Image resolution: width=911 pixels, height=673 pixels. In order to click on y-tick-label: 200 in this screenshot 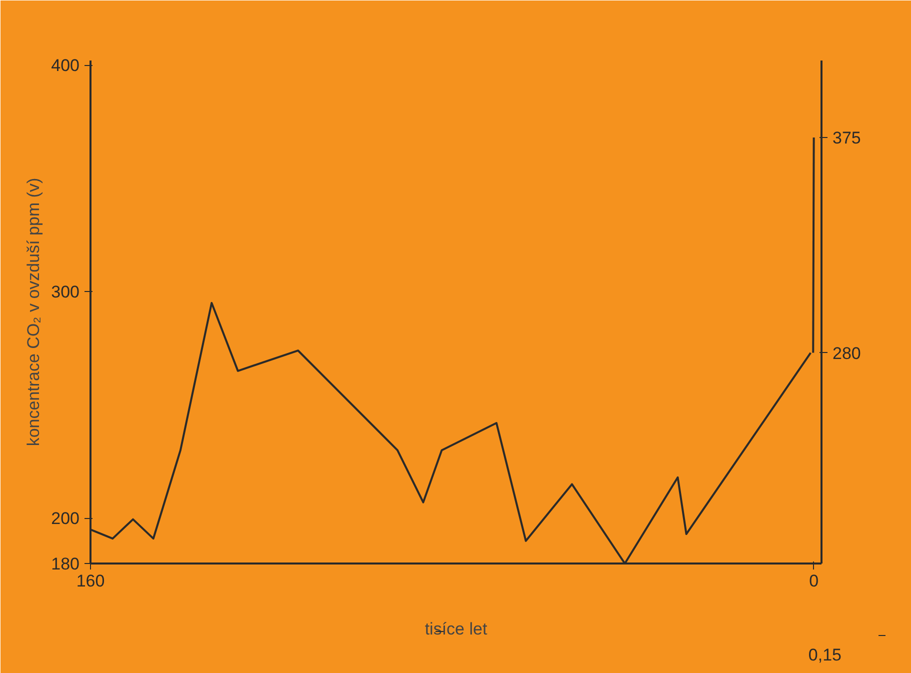, I will do `click(65, 518)`.